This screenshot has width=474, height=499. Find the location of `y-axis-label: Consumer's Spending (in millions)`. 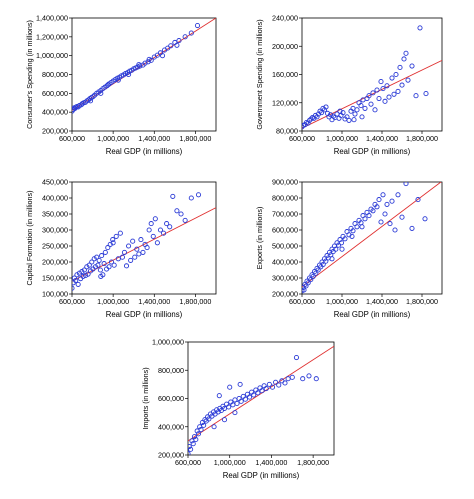

y-axis-label: Consumer's Spending (in millions) is located at coordinates (29, 74).